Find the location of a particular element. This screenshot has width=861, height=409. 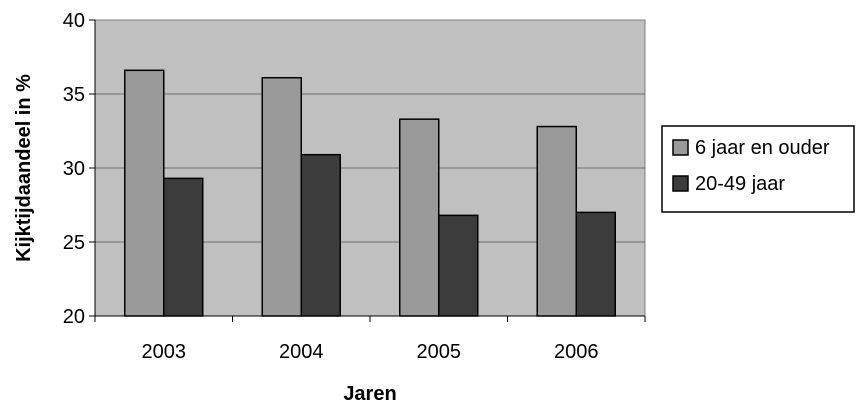

y-tick-label: 25 is located at coordinates (74, 243).